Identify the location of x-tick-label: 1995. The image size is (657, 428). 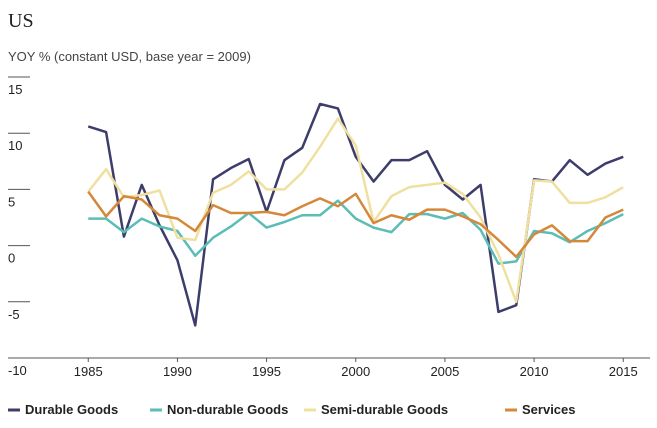
(266, 371).